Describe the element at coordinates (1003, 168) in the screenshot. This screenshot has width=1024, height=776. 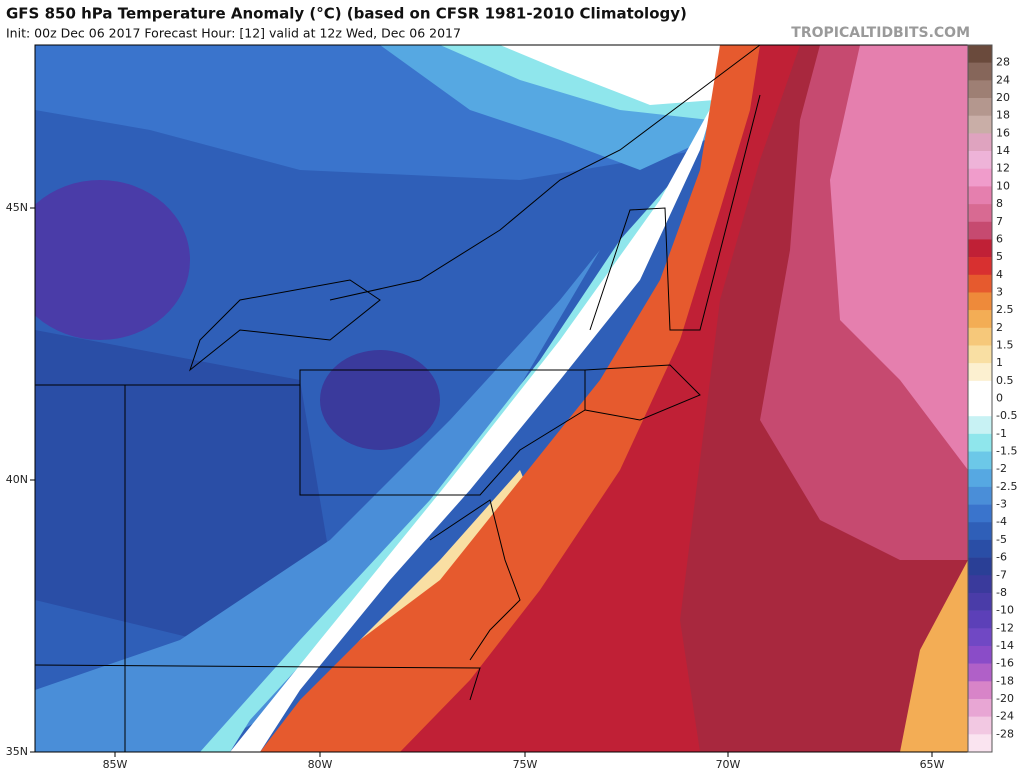
I see `colorbar-label: 12` at that location.